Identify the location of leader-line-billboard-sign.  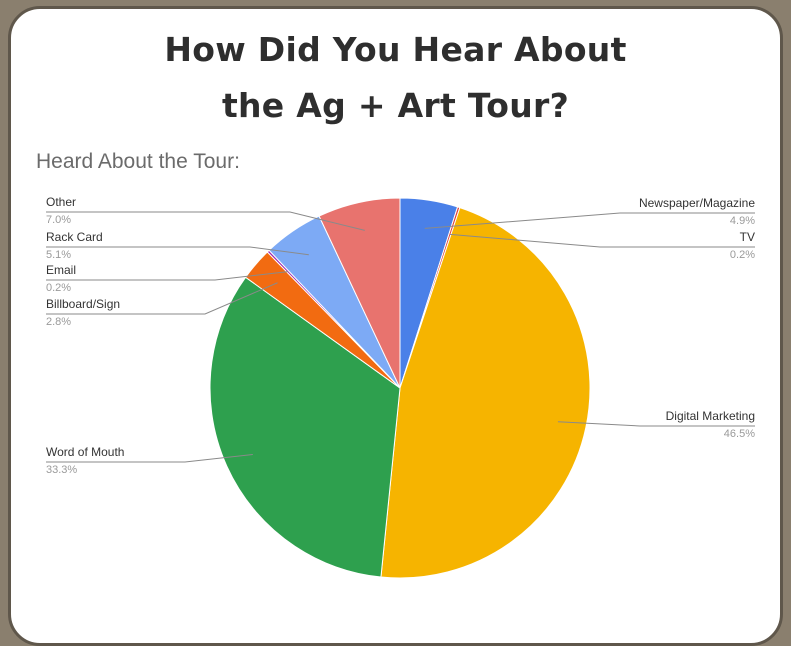
(162, 298).